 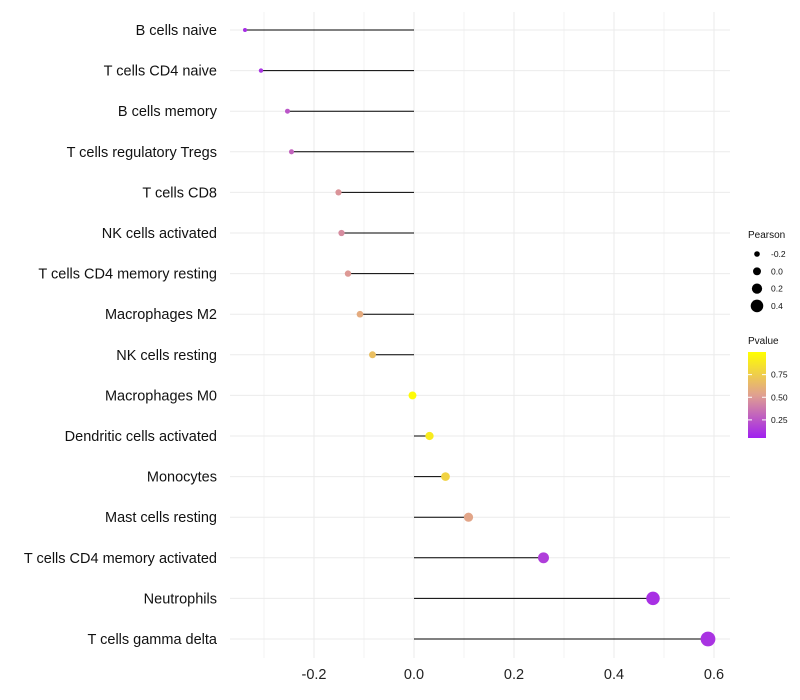 I want to click on x-axis-ticks: -0.2 0.0 0.2 0.4 0.6, so click(x=513, y=675).